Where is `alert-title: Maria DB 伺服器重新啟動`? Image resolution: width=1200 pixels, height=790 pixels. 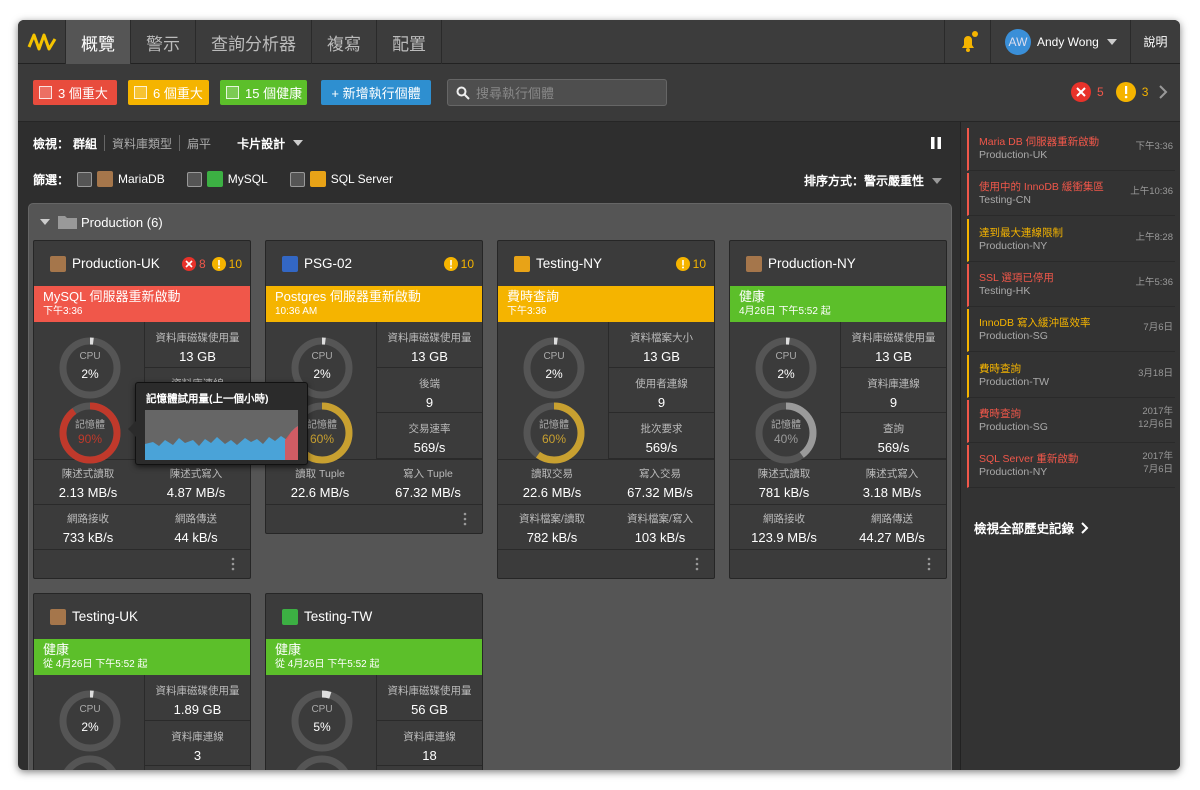
alert-title: Maria DB 伺服器重新啟動 is located at coordinates (1039, 142).